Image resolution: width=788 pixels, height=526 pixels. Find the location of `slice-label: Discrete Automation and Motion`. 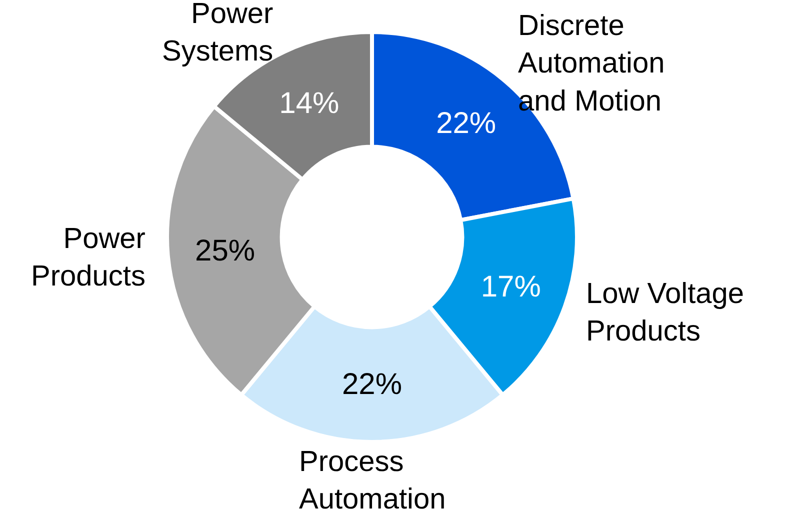

slice-label: Discrete Automation and Motion is located at coordinates (591, 64).